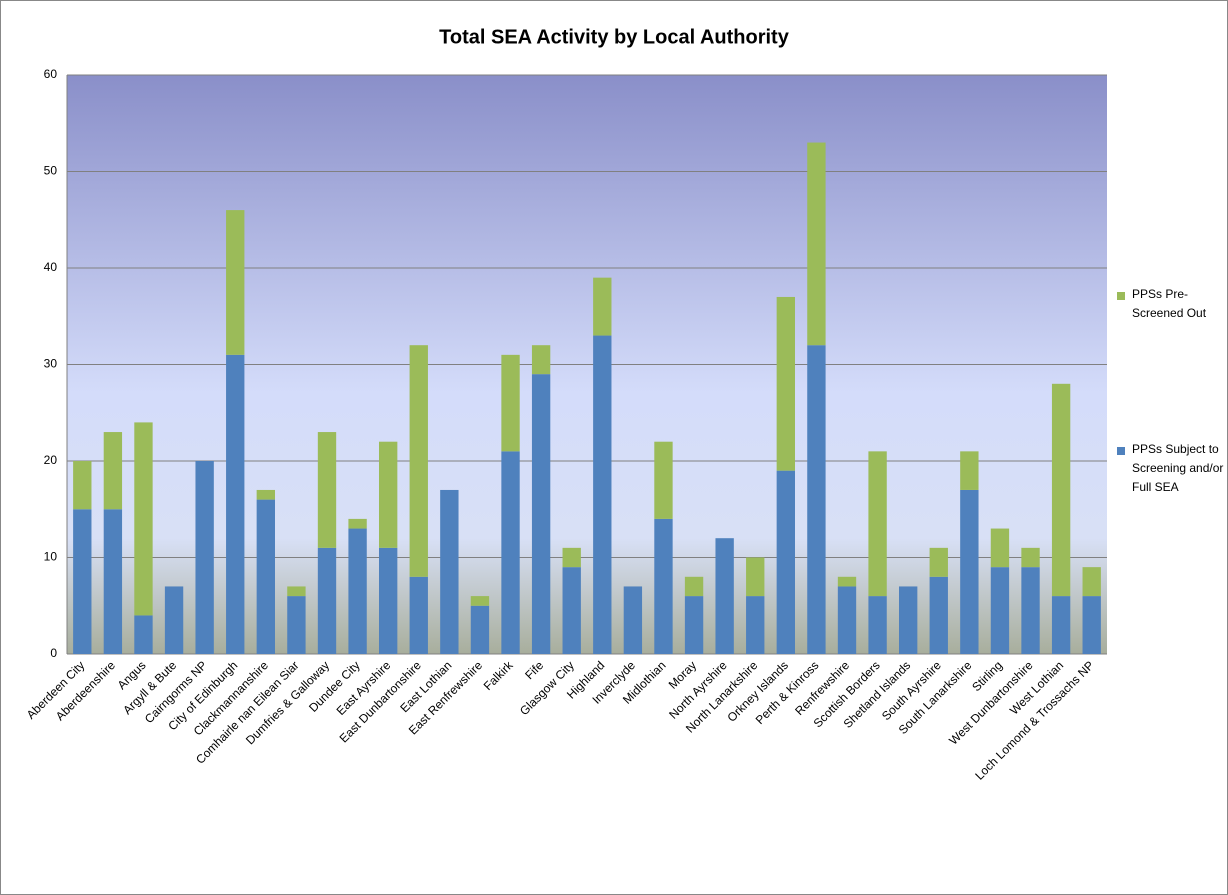  Describe the element at coordinates (51, 74) in the screenshot. I see `y-tick-label: 60` at that location.